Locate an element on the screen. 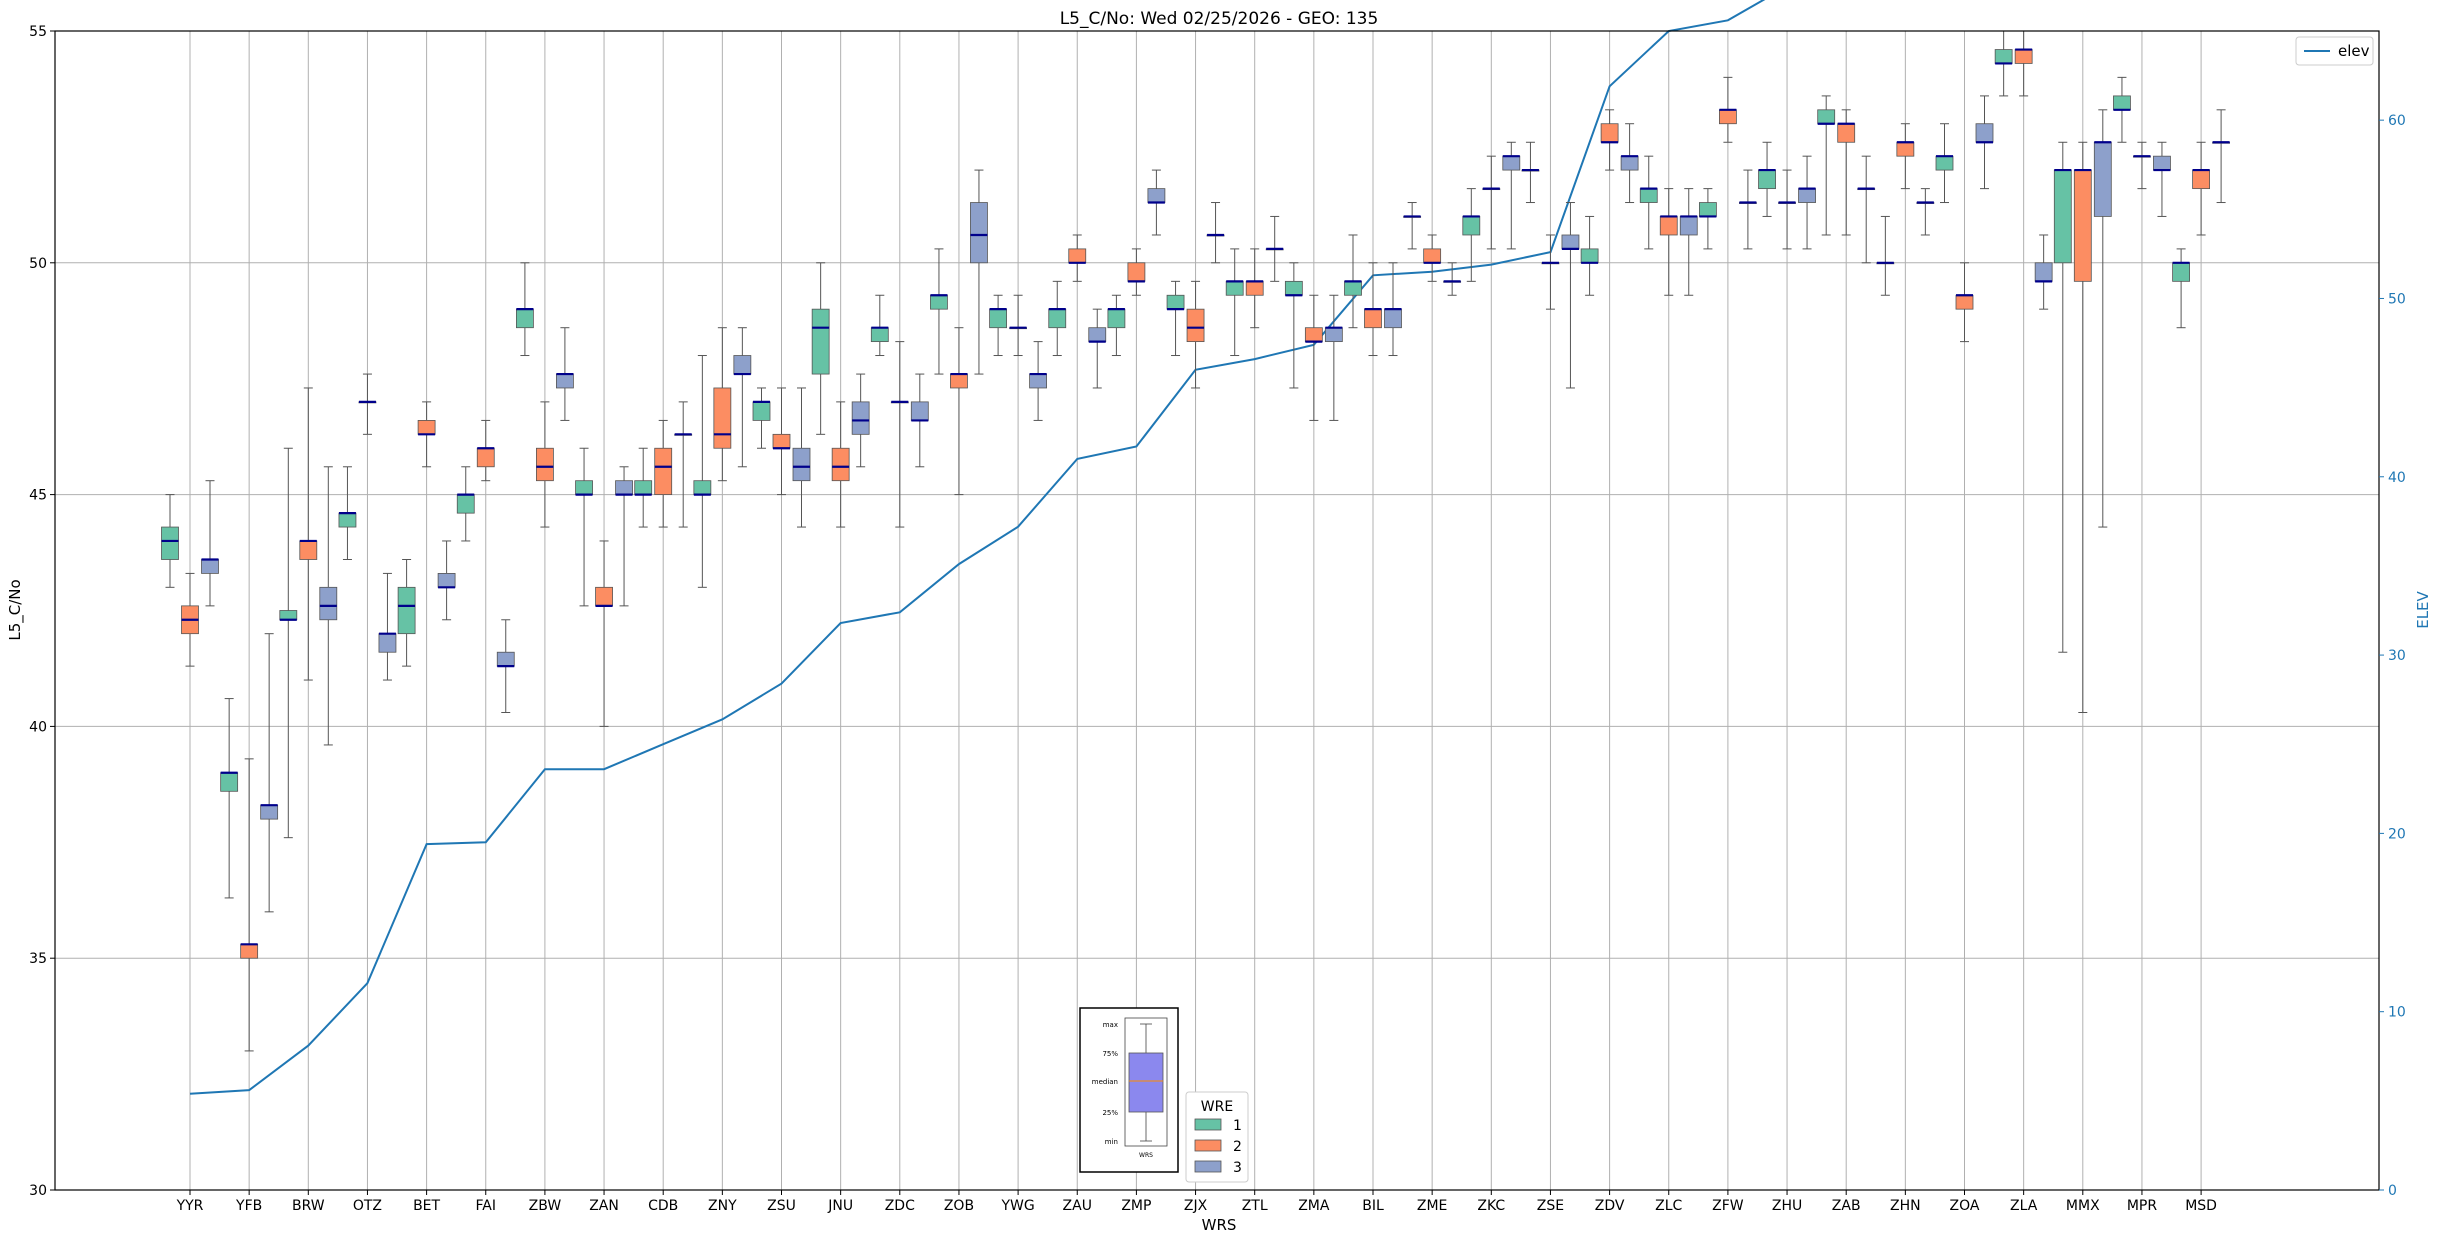  box-ZAU-wre2 is located at coordinates (1077, 258).